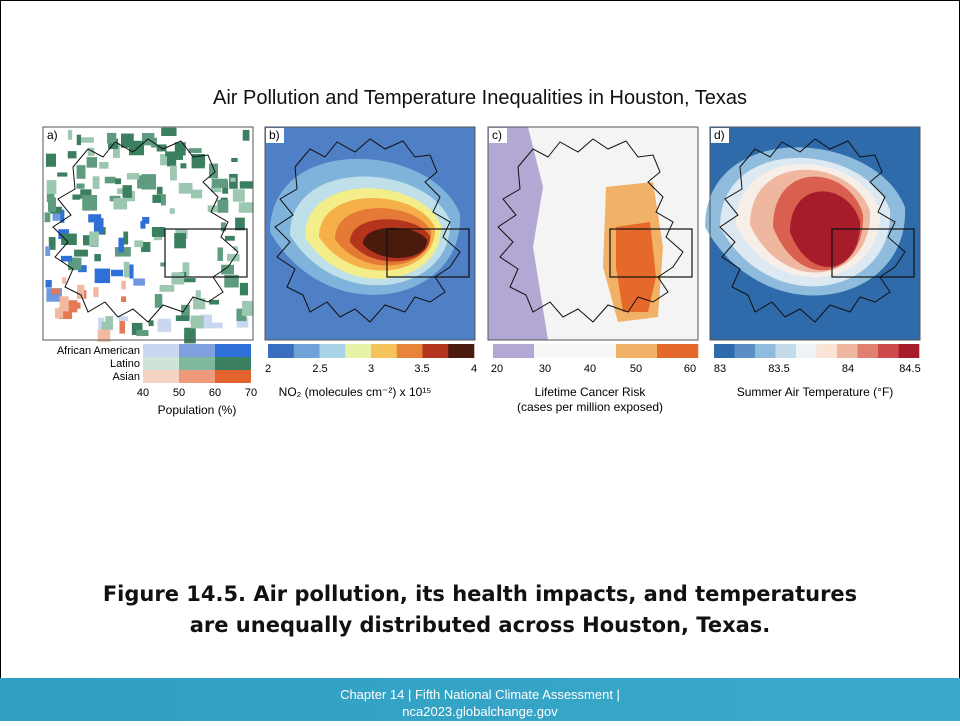  Describe the element at coordinates (371, 369) in the screenshot. I see `colorbar-tick-label: 3` at that location.